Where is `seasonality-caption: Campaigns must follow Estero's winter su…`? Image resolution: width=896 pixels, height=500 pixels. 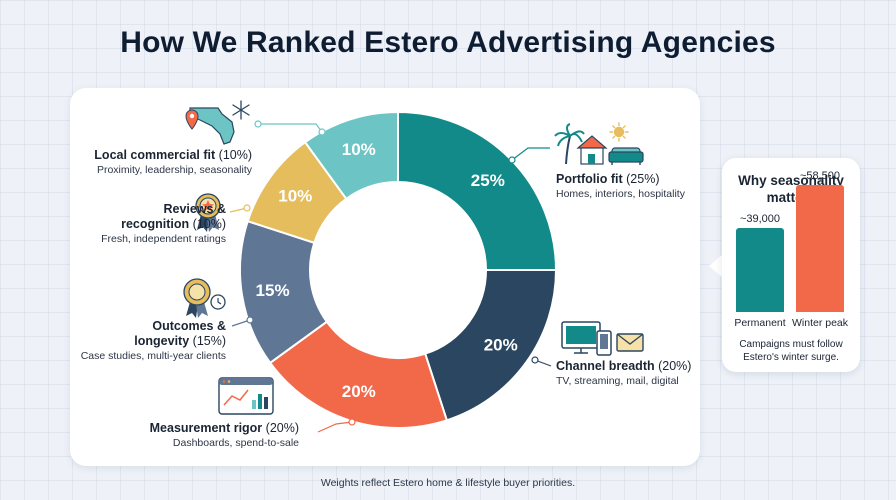
seasonality-caption: Campaigns must follow Estero's winter su… is located at coordinates (791, 351).